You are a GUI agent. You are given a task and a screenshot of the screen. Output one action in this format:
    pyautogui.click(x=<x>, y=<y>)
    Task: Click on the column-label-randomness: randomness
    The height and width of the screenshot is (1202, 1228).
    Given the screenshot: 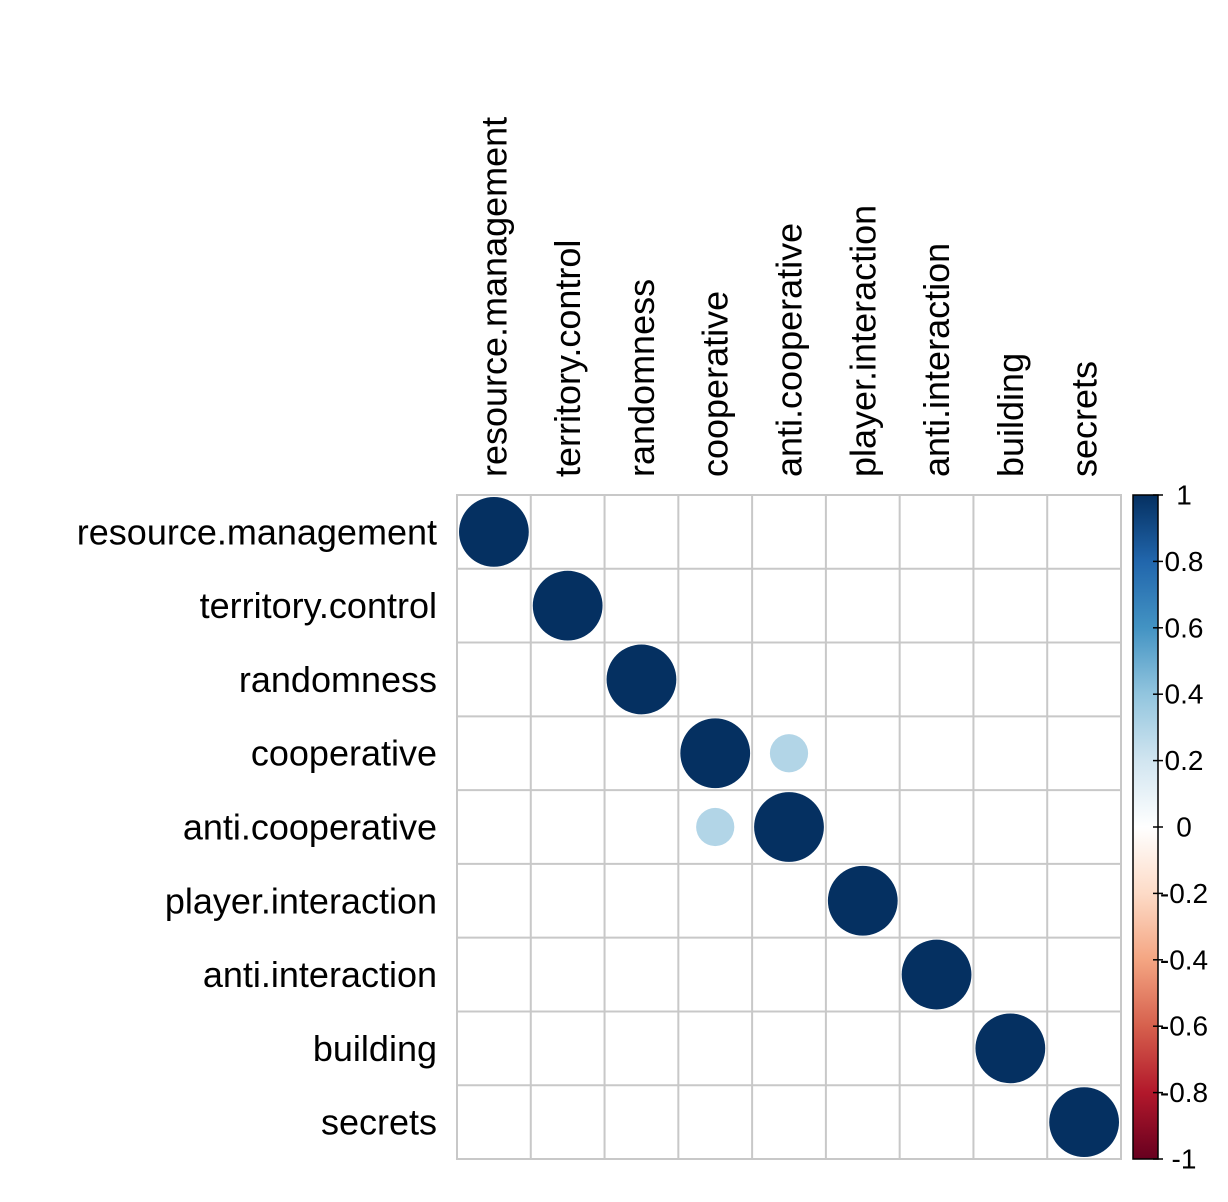 What is the action you would take?
    pyautogui.click(x=641, y=378)
    